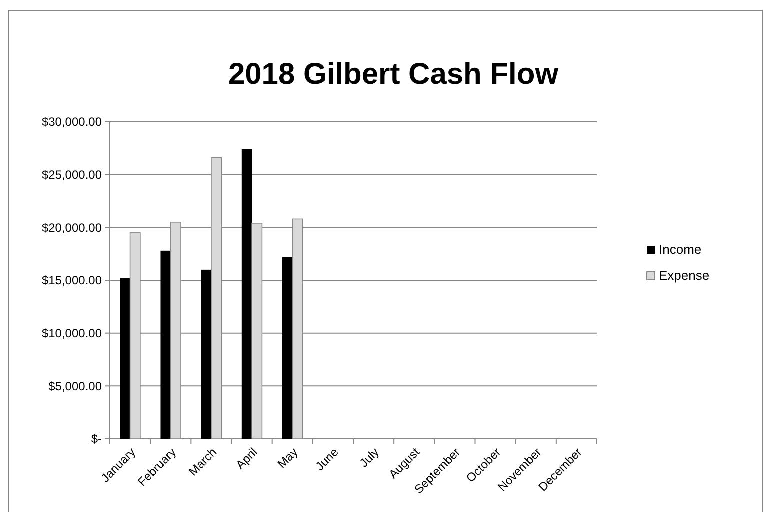 The image size is (764, 512). I want to click on y-tick-label: $25,000.00, so click(72, 175).